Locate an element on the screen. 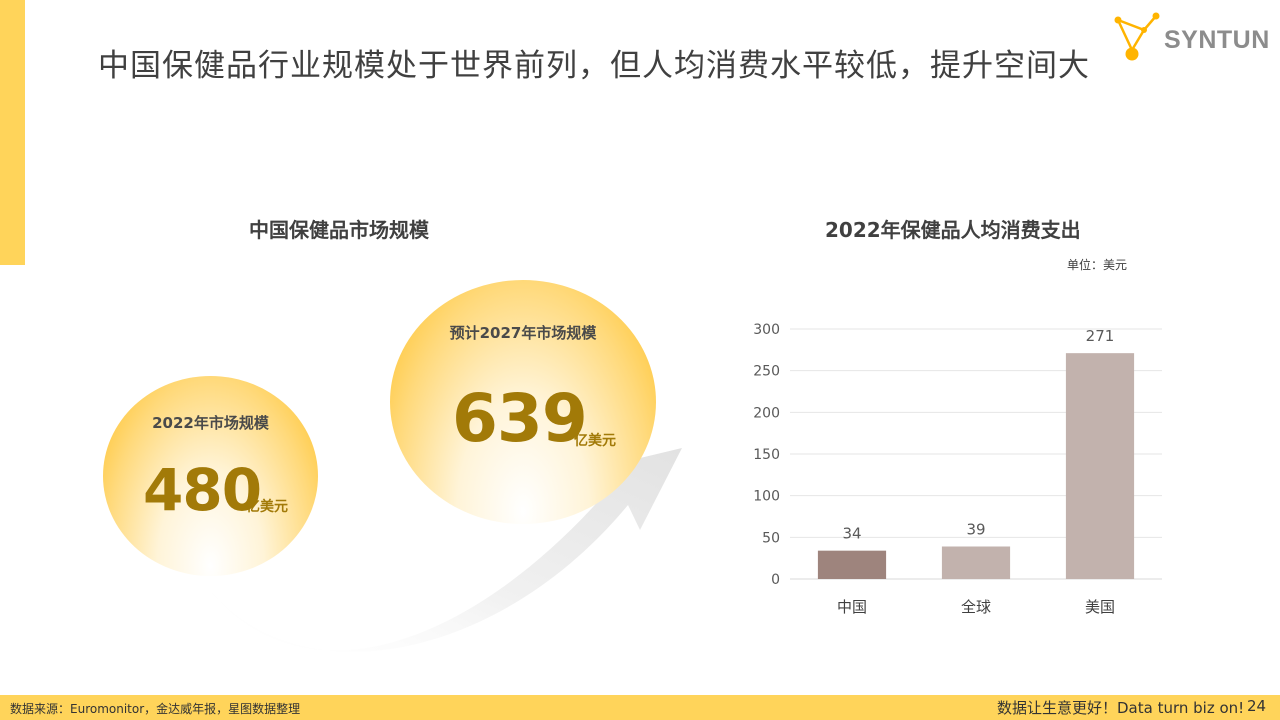  per-capita-bar-chart: 0 50 100 150 200 250 300 34 中国 39 全球 271 美国 is located at coordinates (957, 469).